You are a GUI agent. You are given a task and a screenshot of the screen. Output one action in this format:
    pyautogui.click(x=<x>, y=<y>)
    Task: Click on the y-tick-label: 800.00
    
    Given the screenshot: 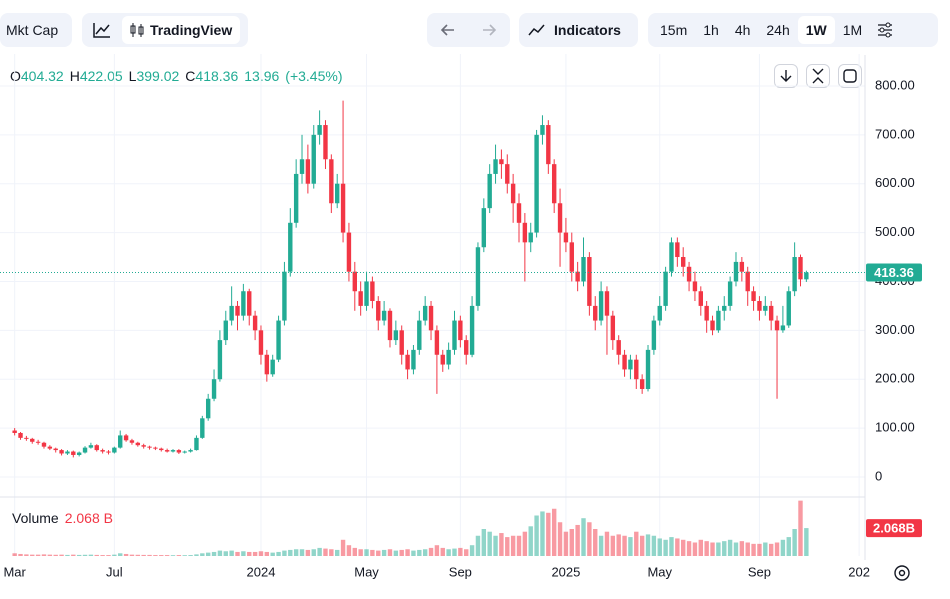 What is the action you would take?
    pyautogui.click(x=895, y=84)
    